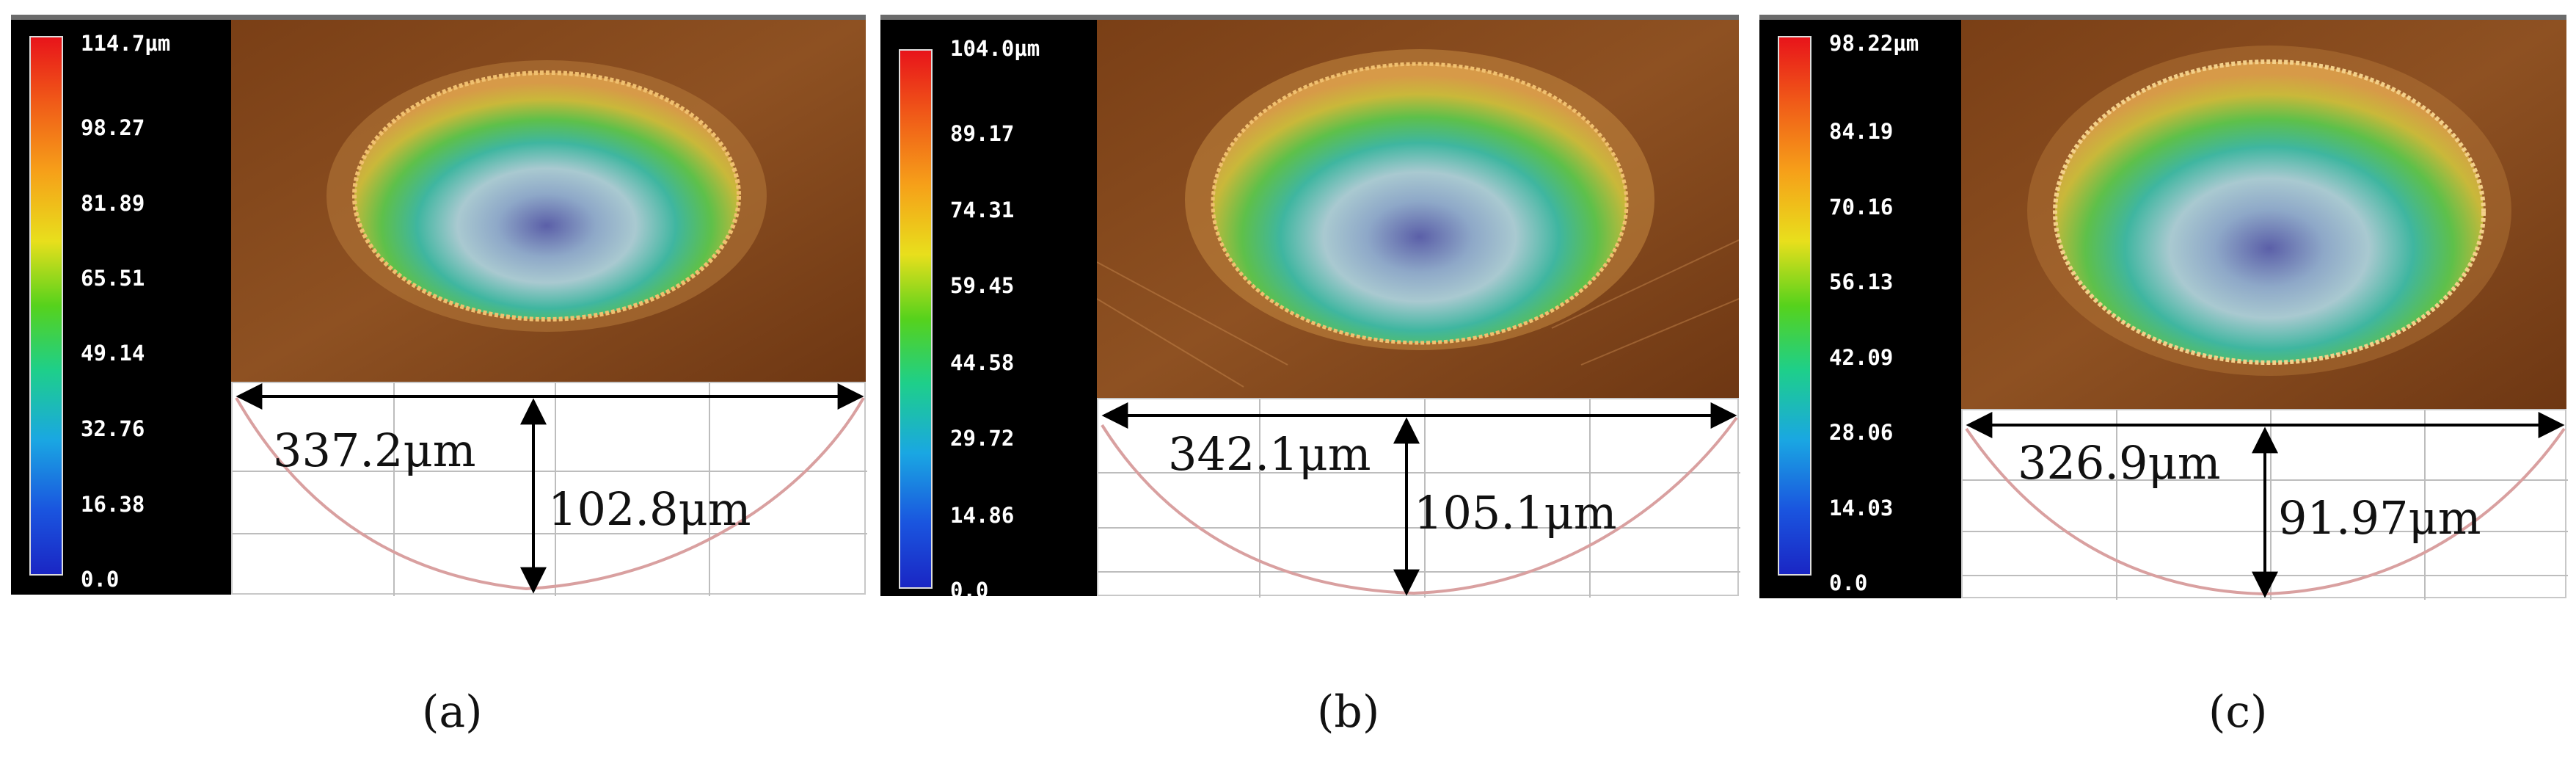 The image size is (2576, 762). Describe the element at coordinates (995, 48) in the screenshot. I see `scale-tick: 104.0µm` at that location.